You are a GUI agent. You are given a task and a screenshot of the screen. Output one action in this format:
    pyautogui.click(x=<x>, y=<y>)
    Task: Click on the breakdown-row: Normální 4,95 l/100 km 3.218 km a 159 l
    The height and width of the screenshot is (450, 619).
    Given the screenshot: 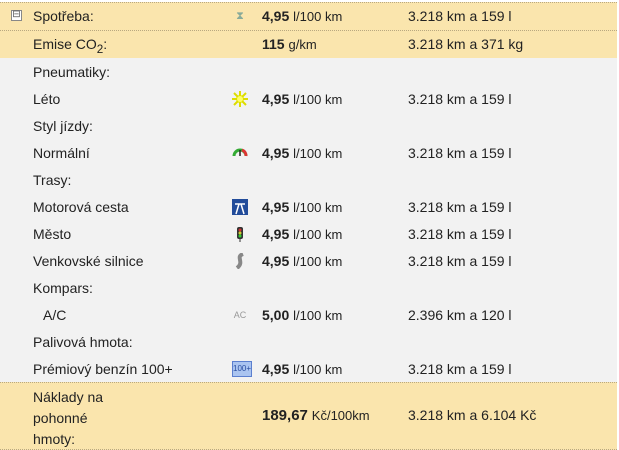 What is the action you would take?
    pyautogui.click(x=308, y=153)
    